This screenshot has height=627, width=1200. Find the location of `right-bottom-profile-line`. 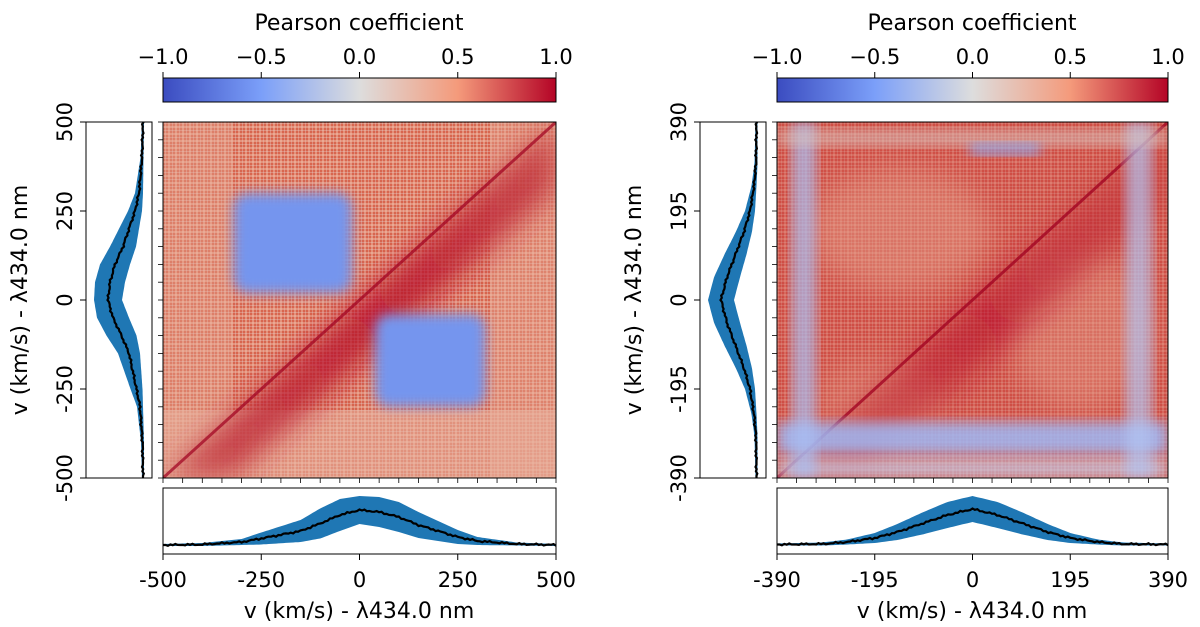

right-bottom-profile-line is located at coordinates (973, 527).